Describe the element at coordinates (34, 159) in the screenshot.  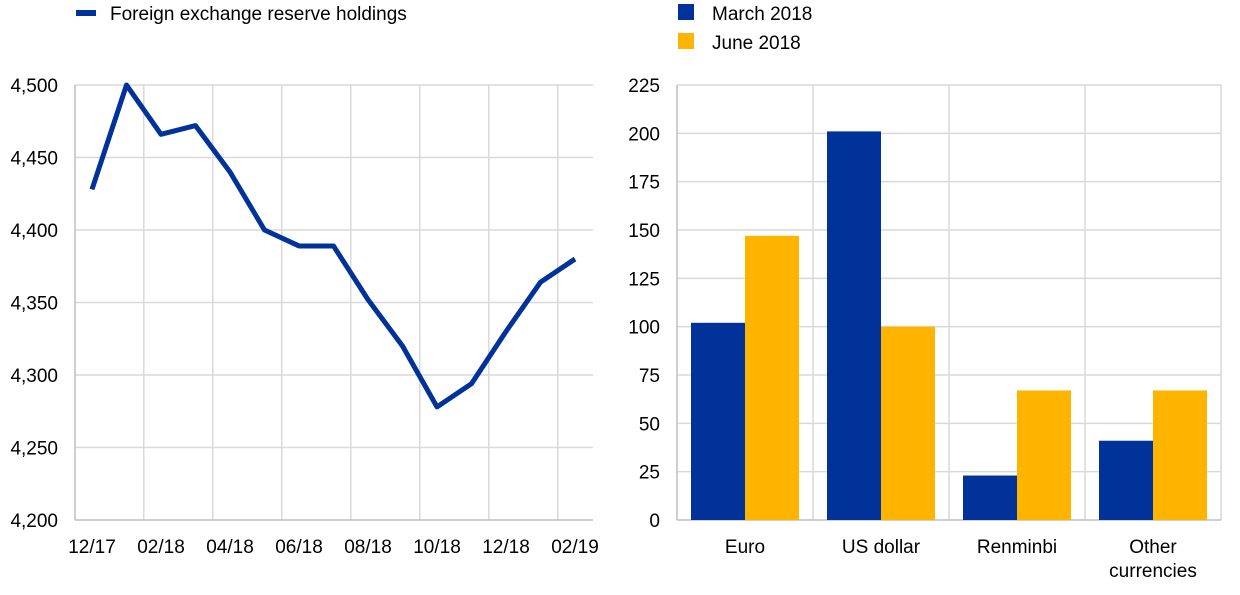
I see `line-chart-y-tick-label: 4,450` at that location.